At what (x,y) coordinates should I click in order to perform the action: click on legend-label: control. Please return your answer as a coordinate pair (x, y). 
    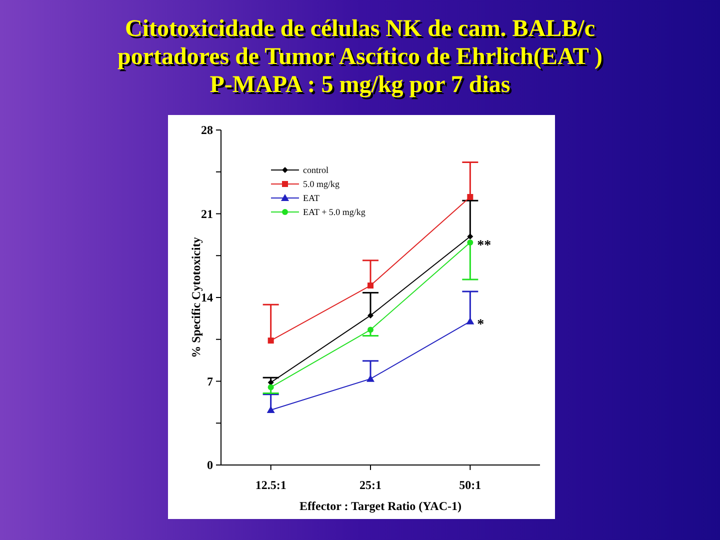
    Looking at the image, I should click on (316, 170).